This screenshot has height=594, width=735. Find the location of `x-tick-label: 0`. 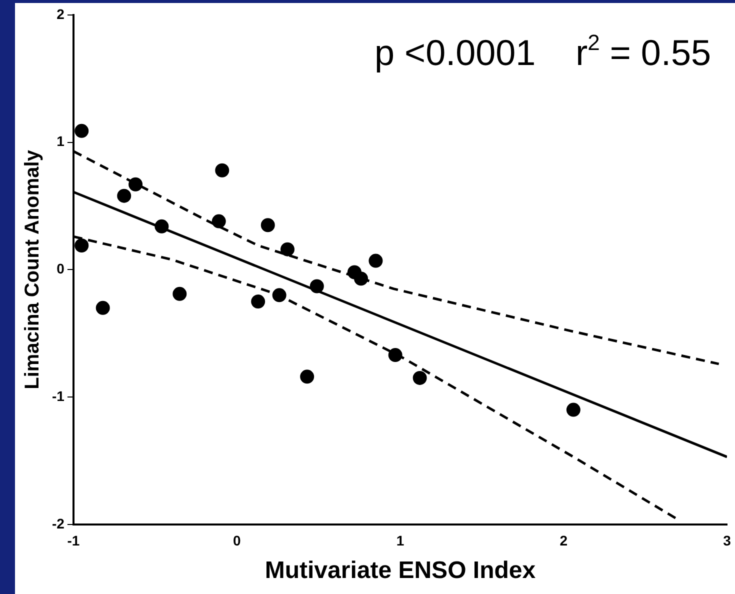

x-tick-label: 0 is located at coordinates (236, 540).